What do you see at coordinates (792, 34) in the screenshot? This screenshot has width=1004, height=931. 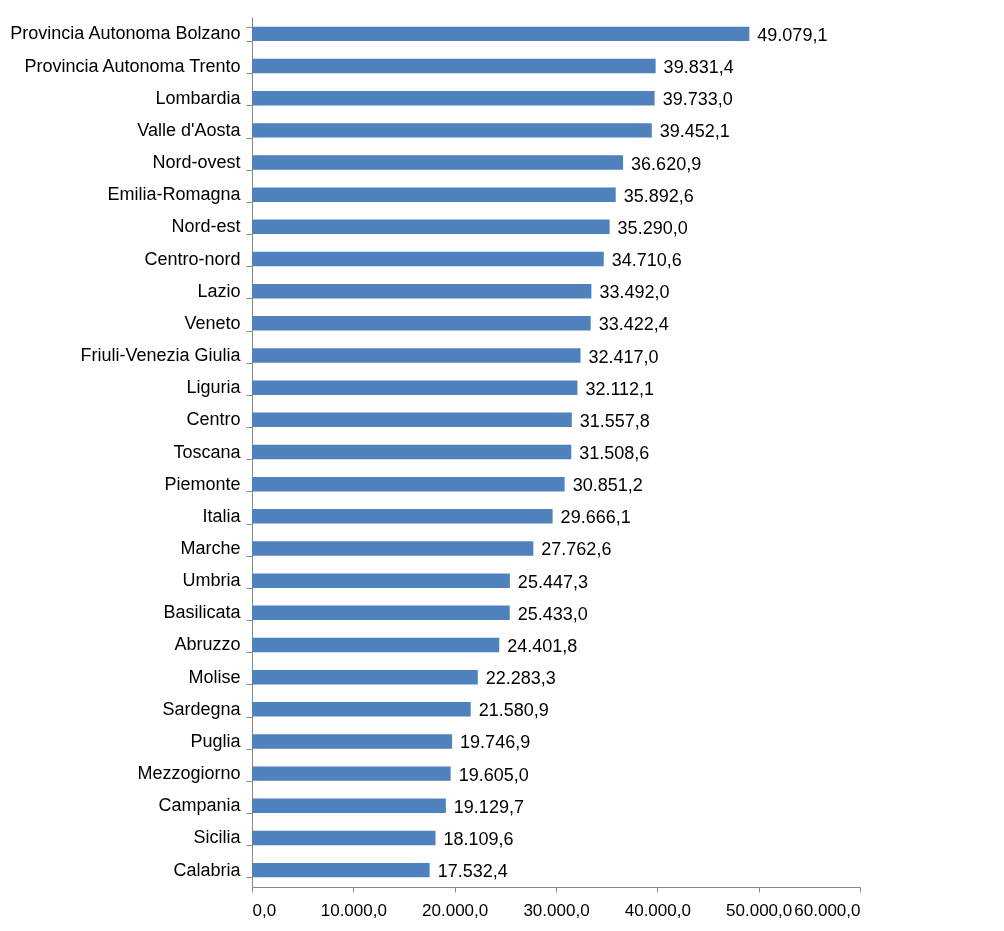 I see `data-label: 49.079,1` at bounding box center [792, 34].